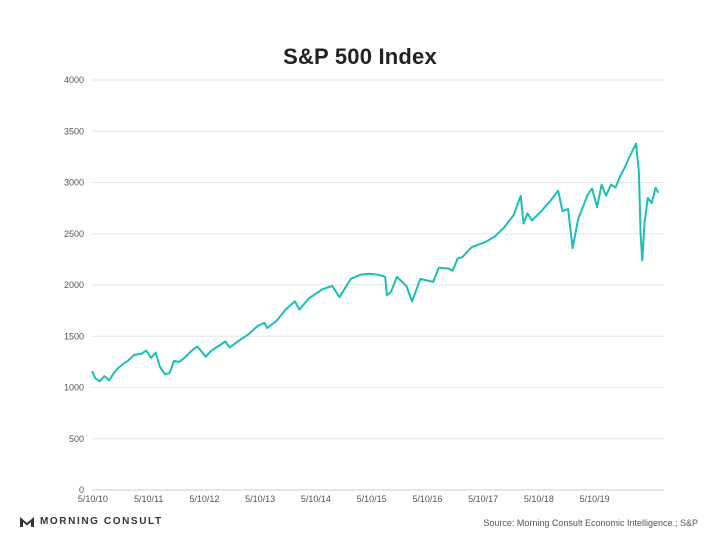 Image resolution: width=720 pixels, height=540 pixels. What do you see at coordinates (74, 234) in the screenshot?
I see `y-tick-label: 2500` at bounding box center [74, 234].